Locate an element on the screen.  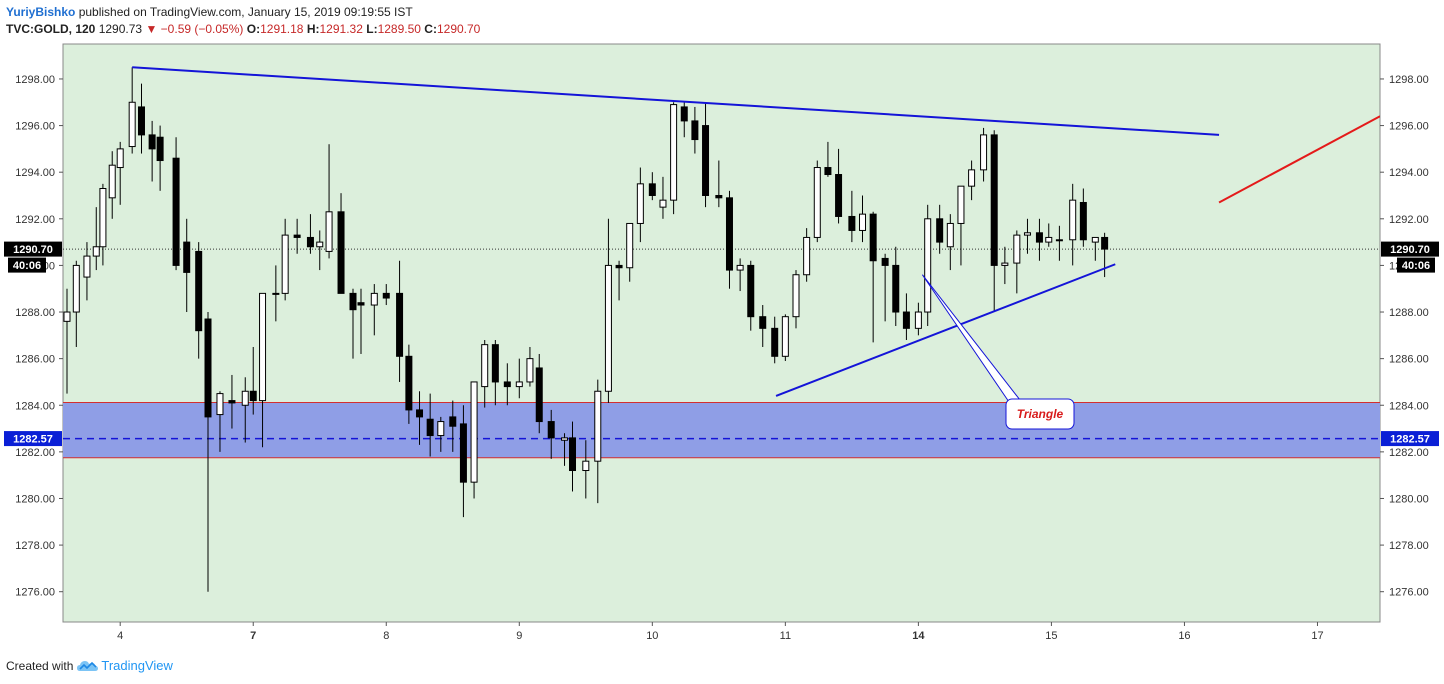
last-price-label-right-bg is located at coordinates (1410, 249).